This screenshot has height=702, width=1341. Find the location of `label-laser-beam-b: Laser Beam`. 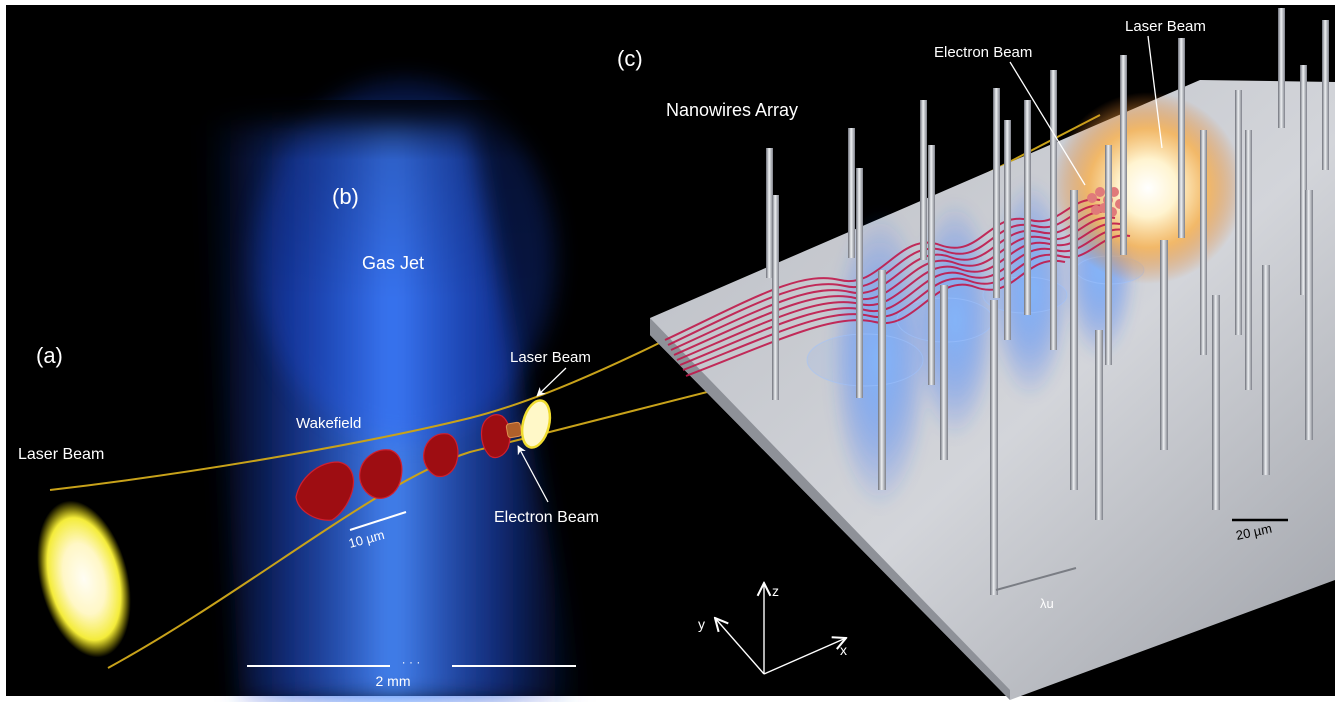

label-laser-beam-b: Laser Beam is located at coordinates (550, 357).